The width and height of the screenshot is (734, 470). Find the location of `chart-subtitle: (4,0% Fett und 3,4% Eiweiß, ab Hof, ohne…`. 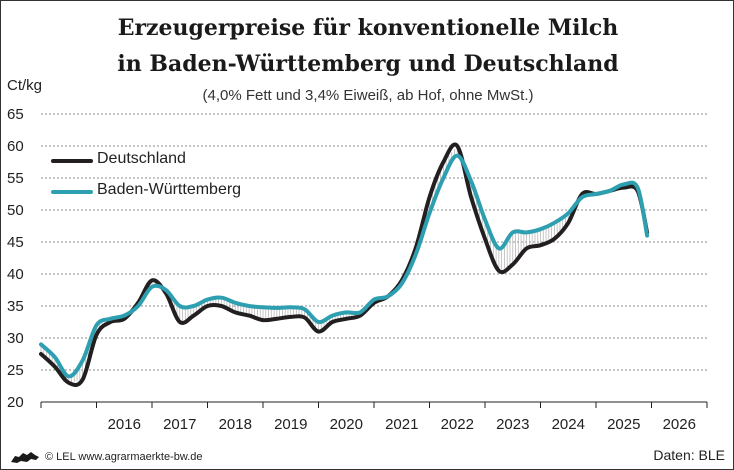

chart-subtitle: (4,0% Fett und 3,4% Eiweiß, ab Hof, ohne… is located at coordinates (368, 95).